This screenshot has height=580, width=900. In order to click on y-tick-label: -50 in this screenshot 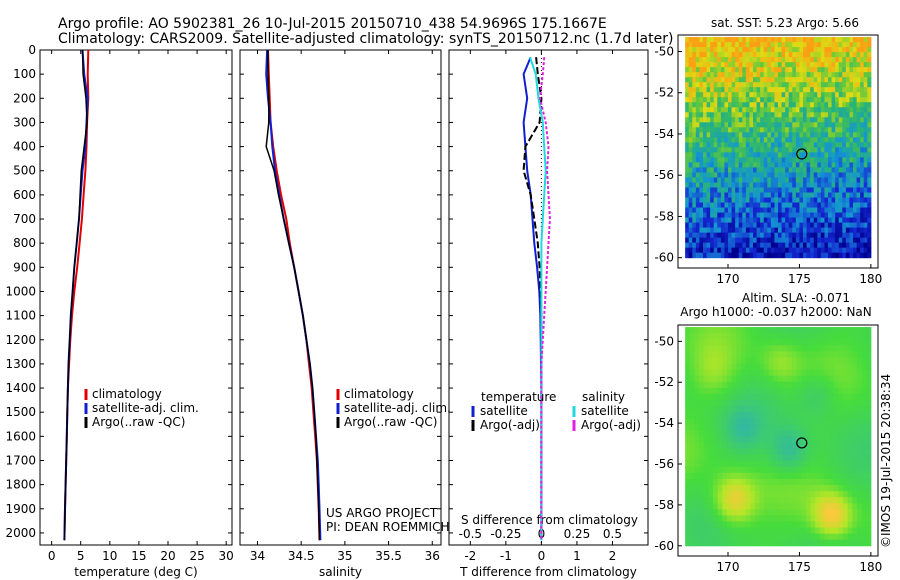, I will do `click(664, 341)`.